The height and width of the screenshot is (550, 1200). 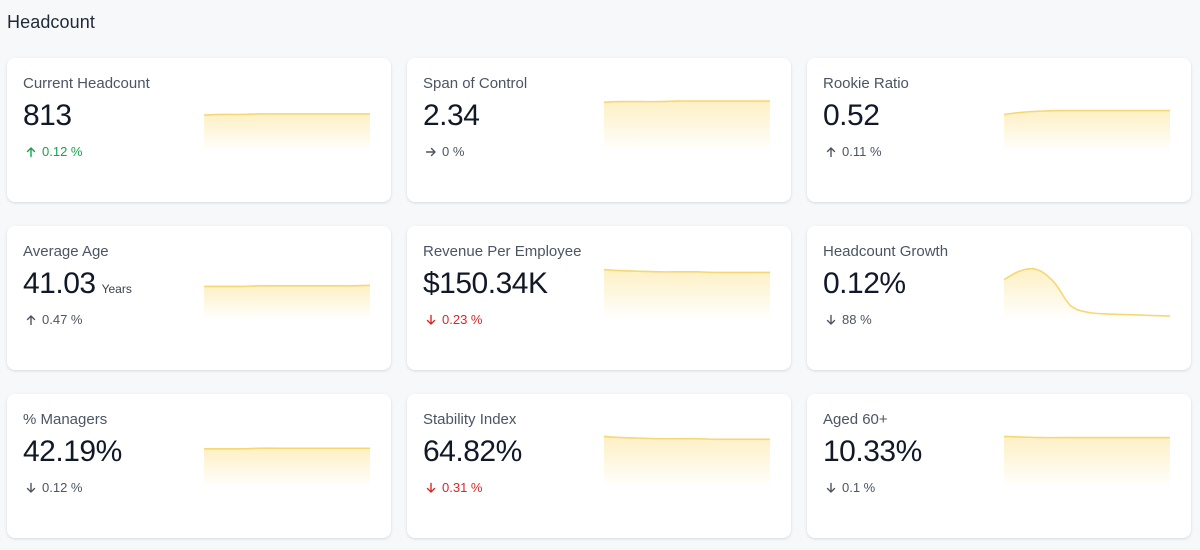 I want to click on kpi-trend-text: 0.1 %, so click(x=859, y=487).